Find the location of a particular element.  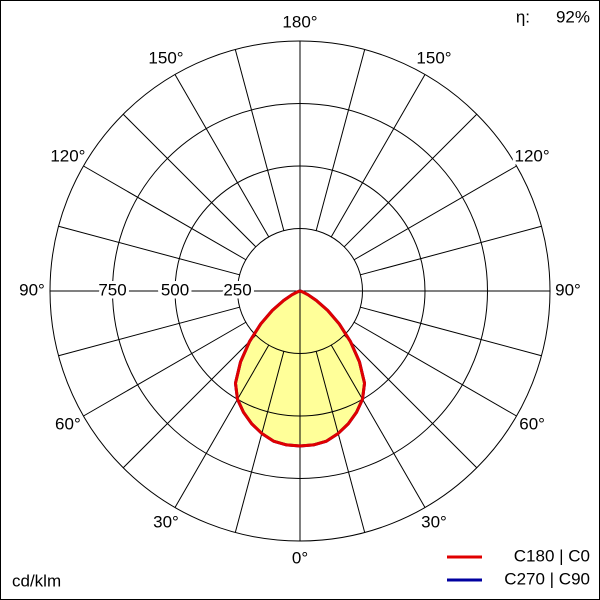

r-tick-label: 250 is located at coordinates (237, 289).